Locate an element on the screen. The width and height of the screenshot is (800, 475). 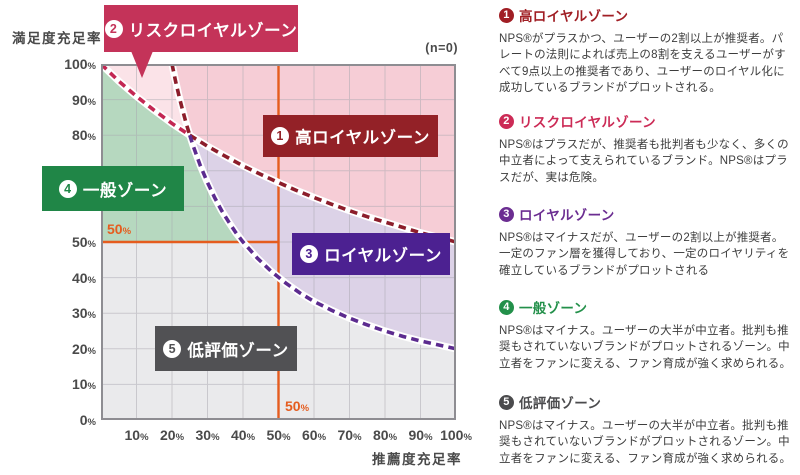
y-tick-label: 100% is located at coordinates (80, 64).